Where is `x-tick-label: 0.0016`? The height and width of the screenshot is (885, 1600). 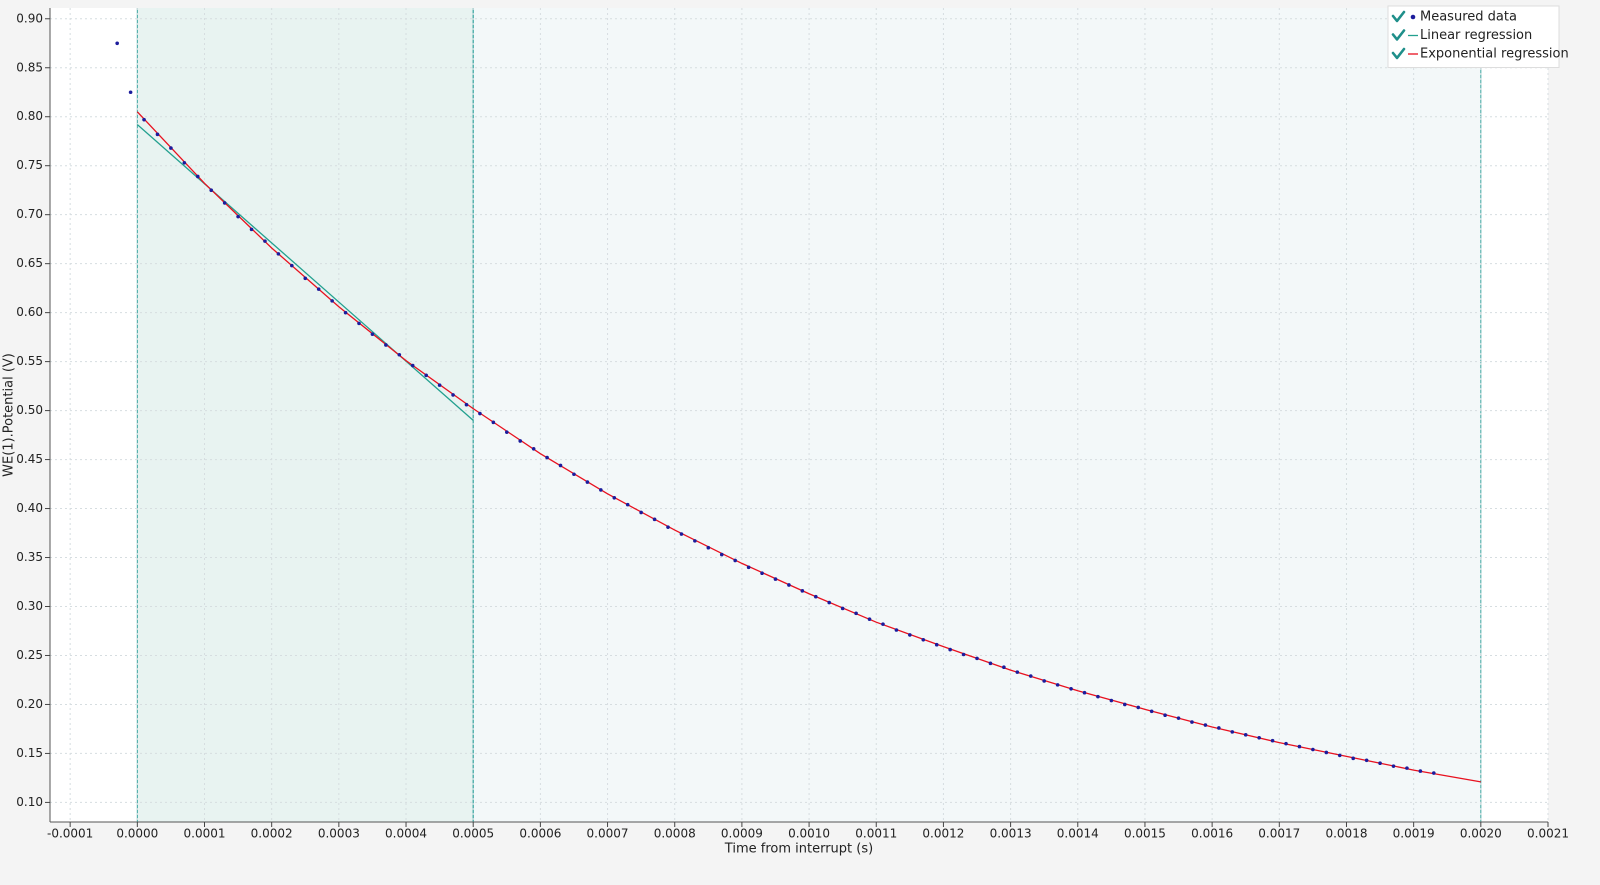
x-tick-label: 0.0016 is located at coordinates (1212, 834).